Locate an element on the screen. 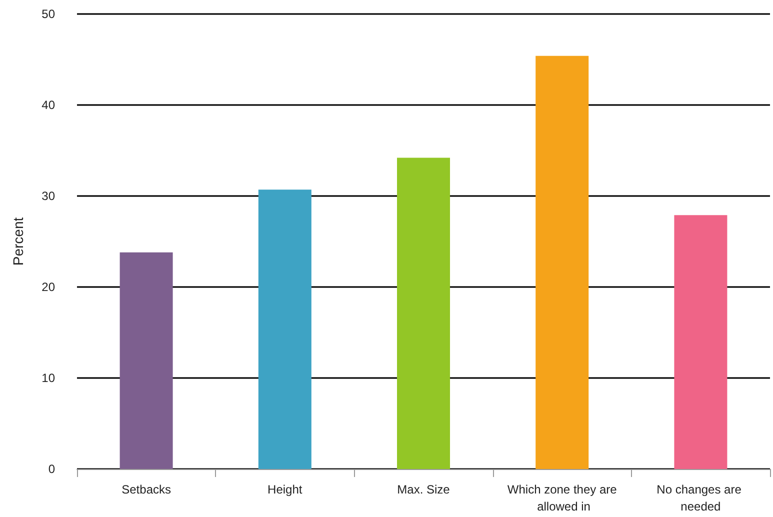 This screenshot has height=517, width=773. y-tick-label: 40 is located at coordinates (49, 105).